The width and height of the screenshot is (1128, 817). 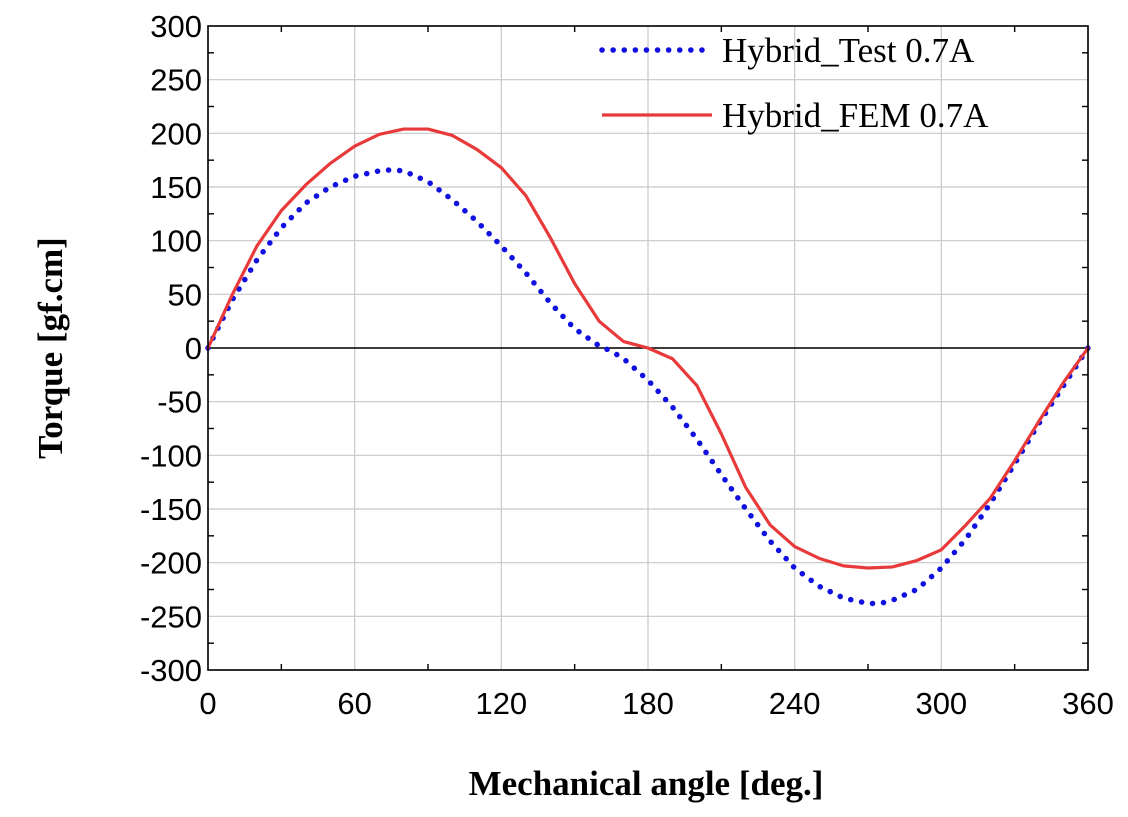 I want to click on y-tick-label: -150, so click(x=171, y=509).